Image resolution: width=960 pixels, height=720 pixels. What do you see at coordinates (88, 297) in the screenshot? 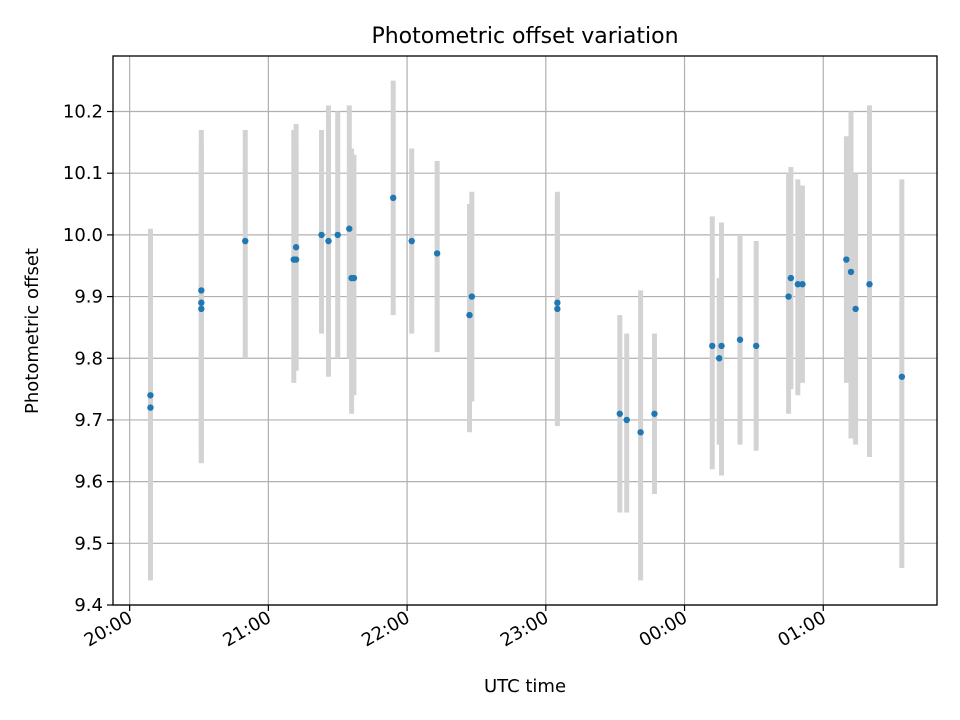
I see `y-tick-label: 9.9` at bounding box center [88, 297].